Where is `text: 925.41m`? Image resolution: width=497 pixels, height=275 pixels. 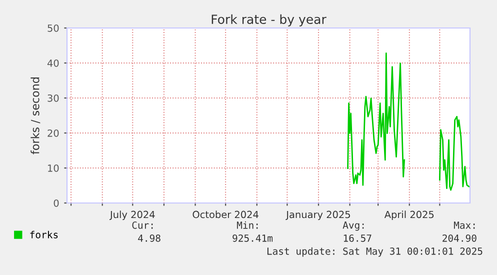 text: 925.41m is located at coordinates (252, 238).